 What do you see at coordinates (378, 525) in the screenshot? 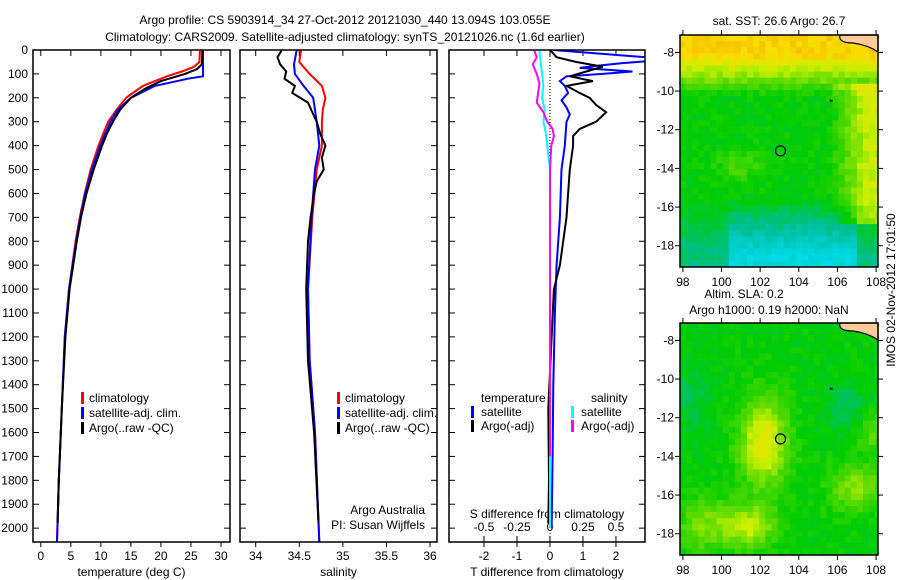
I see `annotation-text: PI: Susan Wijffels` at bounding box center [378, 525].